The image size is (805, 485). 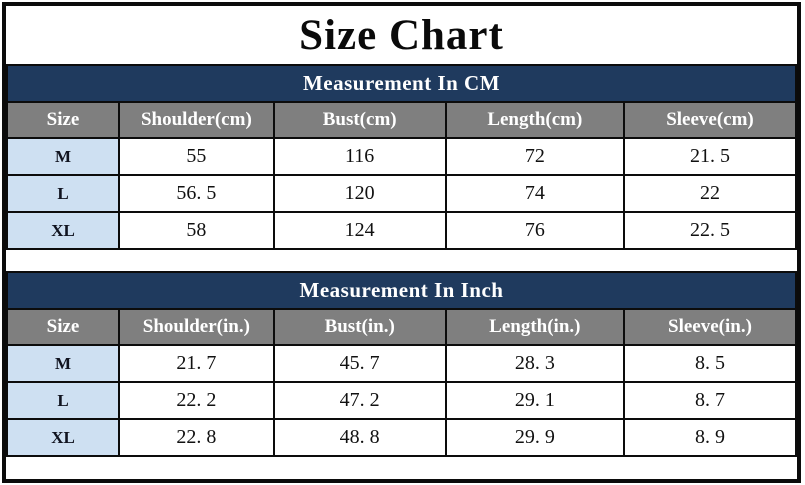 What do you see at coordinates (63, 193) in the screenshot?
I see `cm-size-l: L` at bounding box center [63, 193].